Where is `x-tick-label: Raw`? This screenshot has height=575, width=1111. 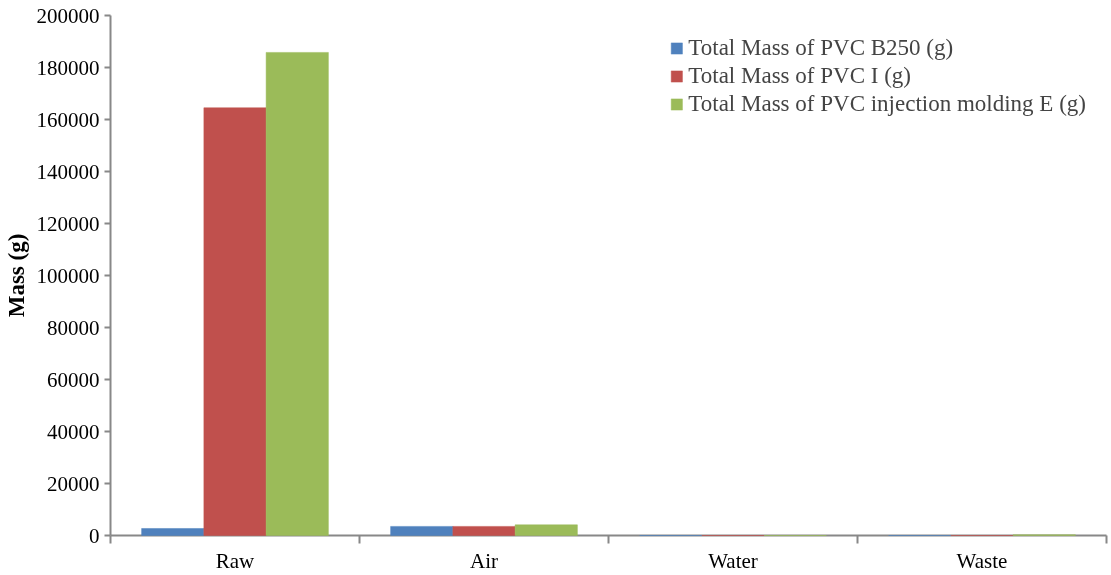
x-tick-label: Raw is located at coordinates (235, 560).